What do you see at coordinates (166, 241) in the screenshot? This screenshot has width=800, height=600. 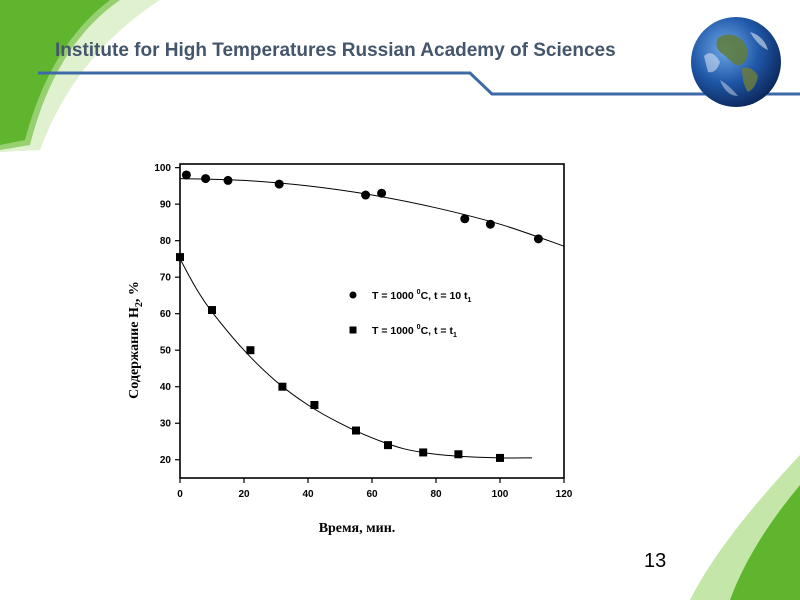 I see `y-tick-label: 80` at bounding box center [166, 241].